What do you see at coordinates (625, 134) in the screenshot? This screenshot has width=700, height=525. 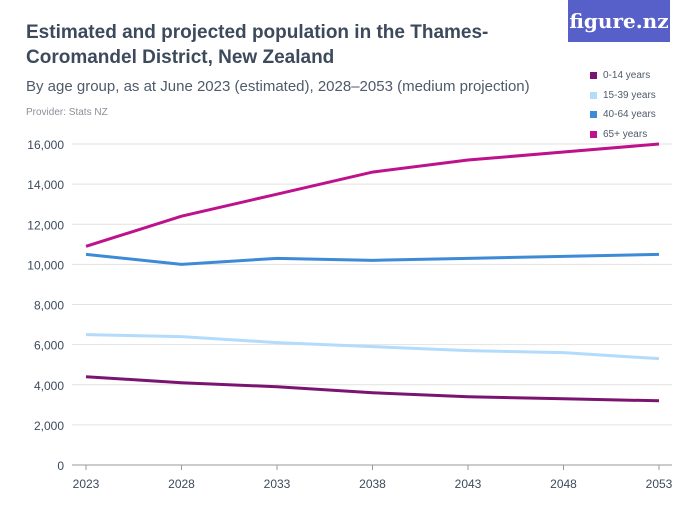 I see `legend-label: 65+ years` at bounding box center [625, 134].